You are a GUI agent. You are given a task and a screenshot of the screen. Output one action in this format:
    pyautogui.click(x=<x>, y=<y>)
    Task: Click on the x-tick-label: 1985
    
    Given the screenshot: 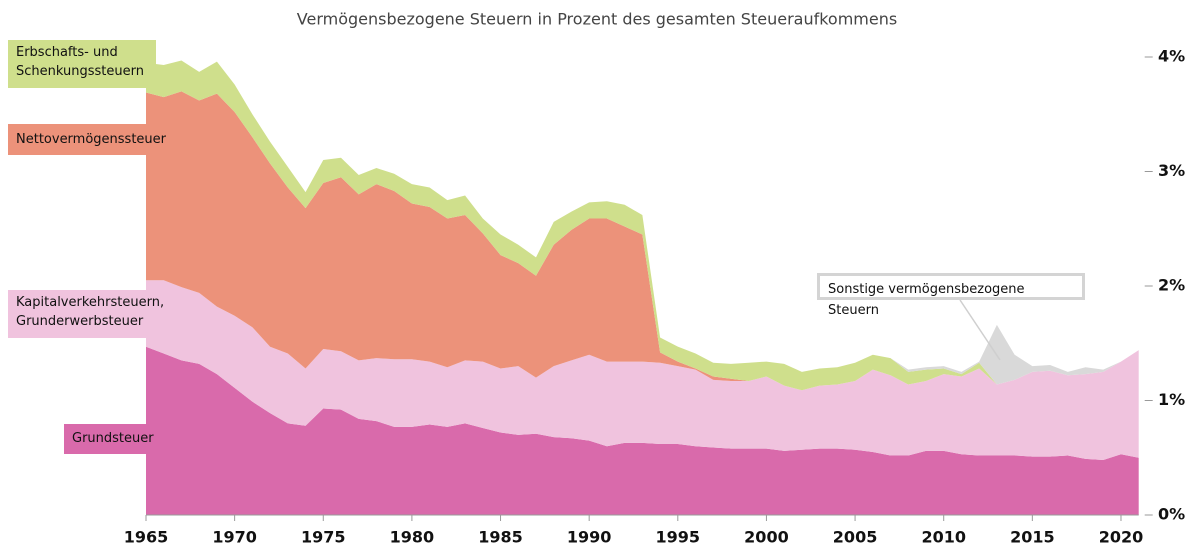 What is the action you would take?
    pyautogui.click(x=500, y=537)
    